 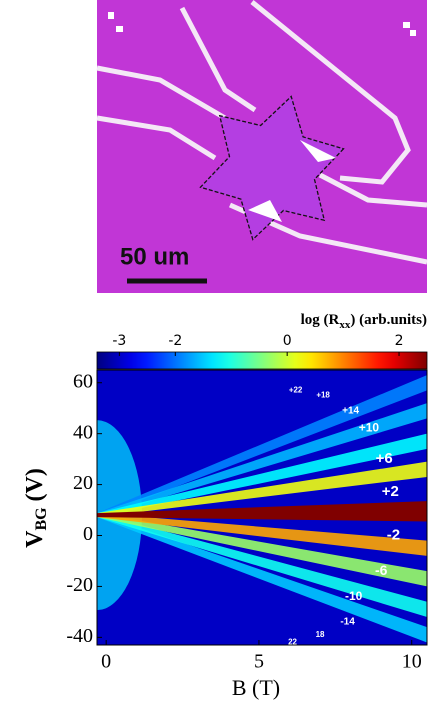 I want to click on colorbar-tick-label: -3, so click(x=119, y=341).